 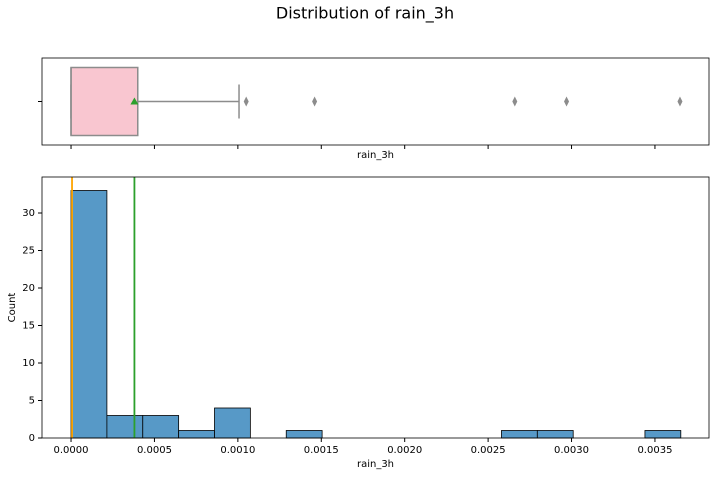 I want to click on mean-marker, so click(x=134, y=101).